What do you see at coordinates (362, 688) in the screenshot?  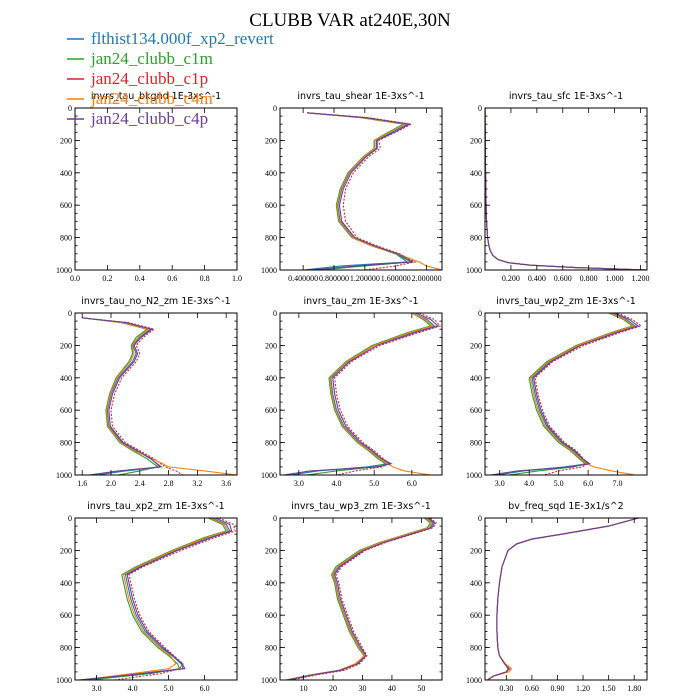 I see `x-tick-label: 30` at bounding box center [362, 688].